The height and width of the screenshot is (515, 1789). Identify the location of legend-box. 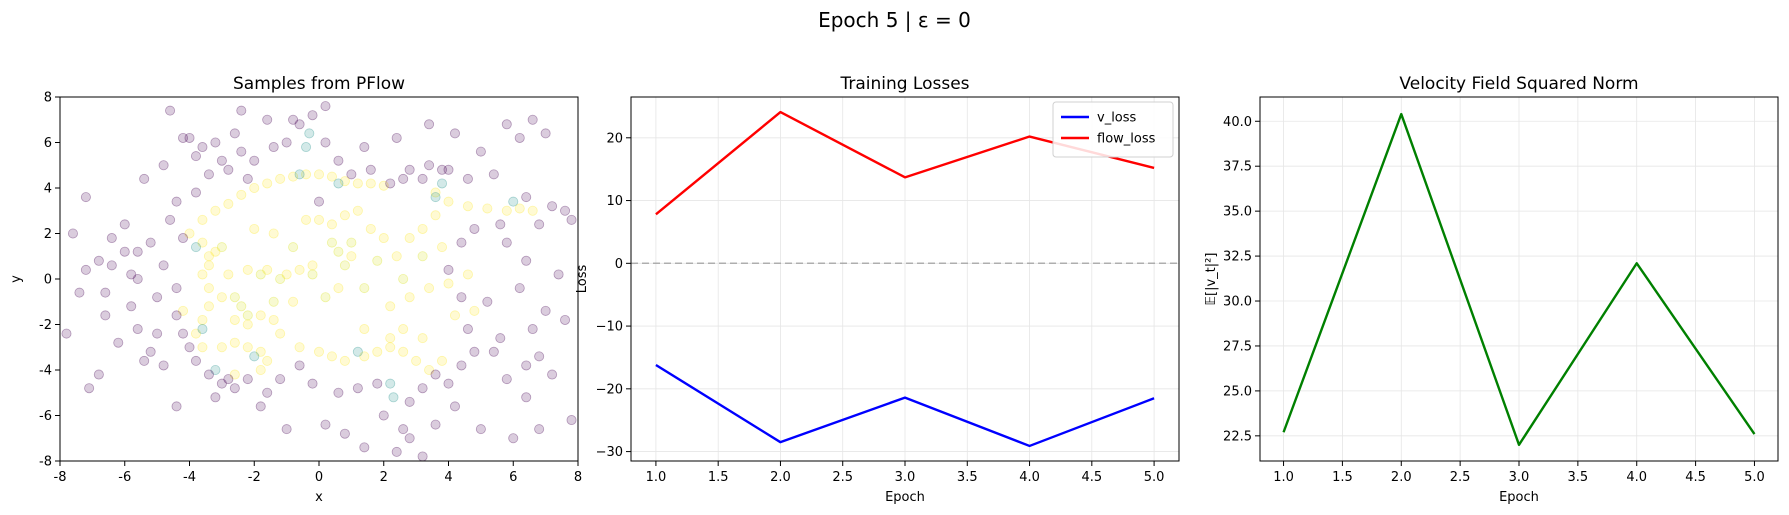
(1113, 129).